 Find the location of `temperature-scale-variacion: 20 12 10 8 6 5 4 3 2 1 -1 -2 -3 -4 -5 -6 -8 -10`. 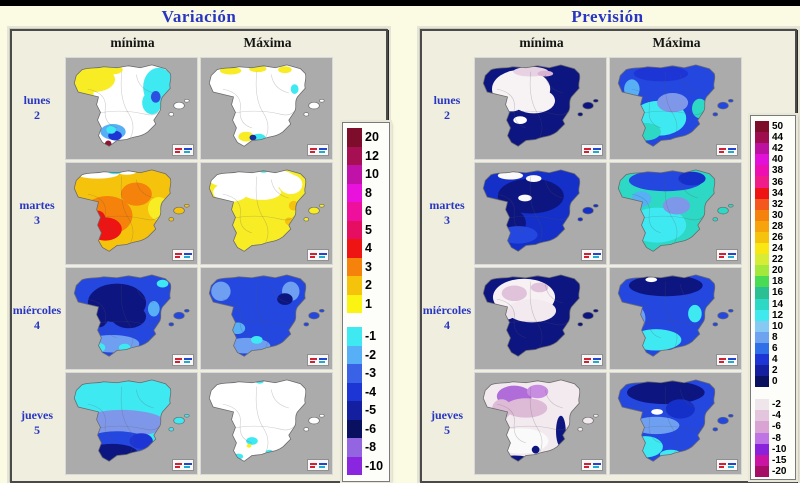

temperature-scale-variacion: 20 12 10 8 6 5 4 3 2 1 -1 -2 -3 -4 -5 -6 -8 -10 is located at coordinates (366, 302).